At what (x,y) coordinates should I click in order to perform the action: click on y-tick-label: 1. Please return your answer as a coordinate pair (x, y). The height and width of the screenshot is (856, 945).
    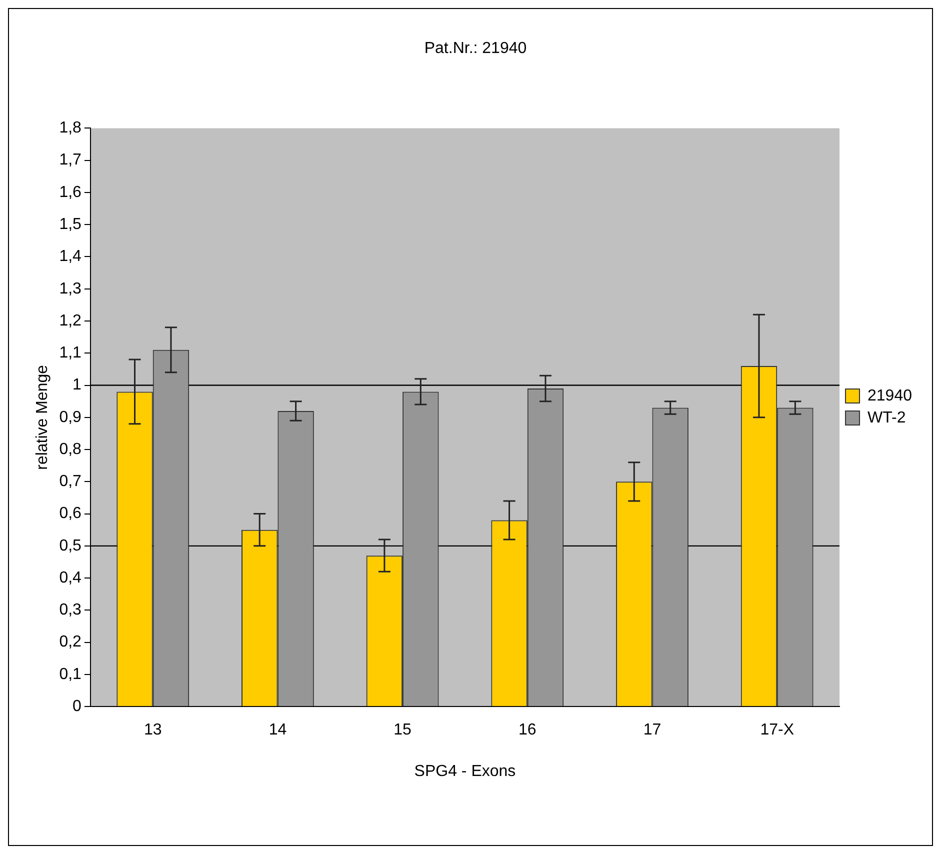
    Looking at the image, I should click on (77, 385).